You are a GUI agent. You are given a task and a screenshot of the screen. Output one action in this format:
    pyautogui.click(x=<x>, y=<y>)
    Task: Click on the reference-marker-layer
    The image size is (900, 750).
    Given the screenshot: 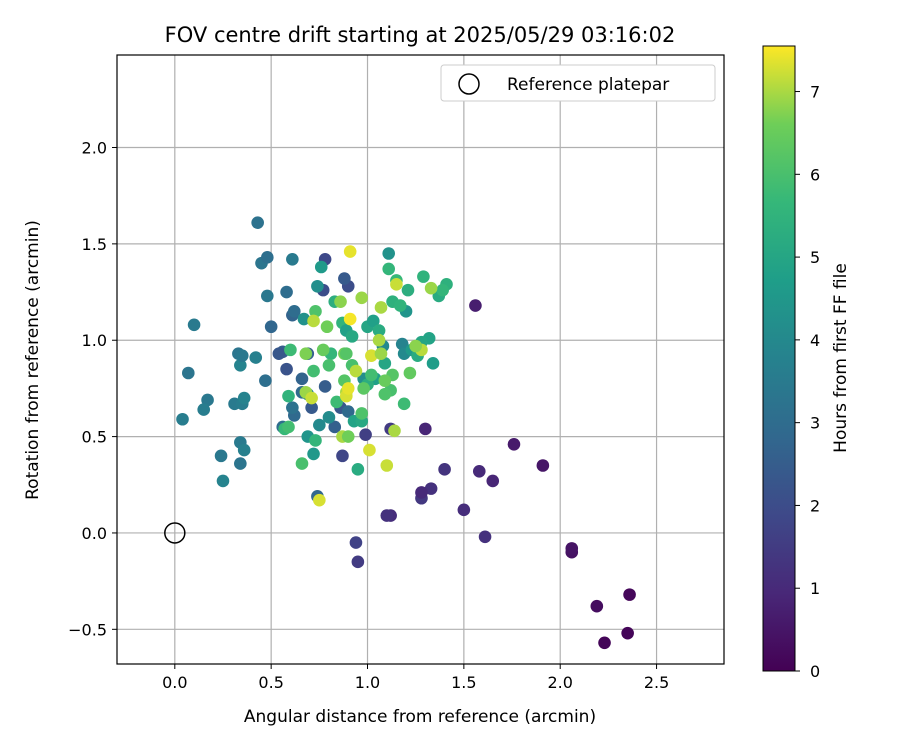 What is the action you would take?
    pyautogui.click(x=175, y=533)
    